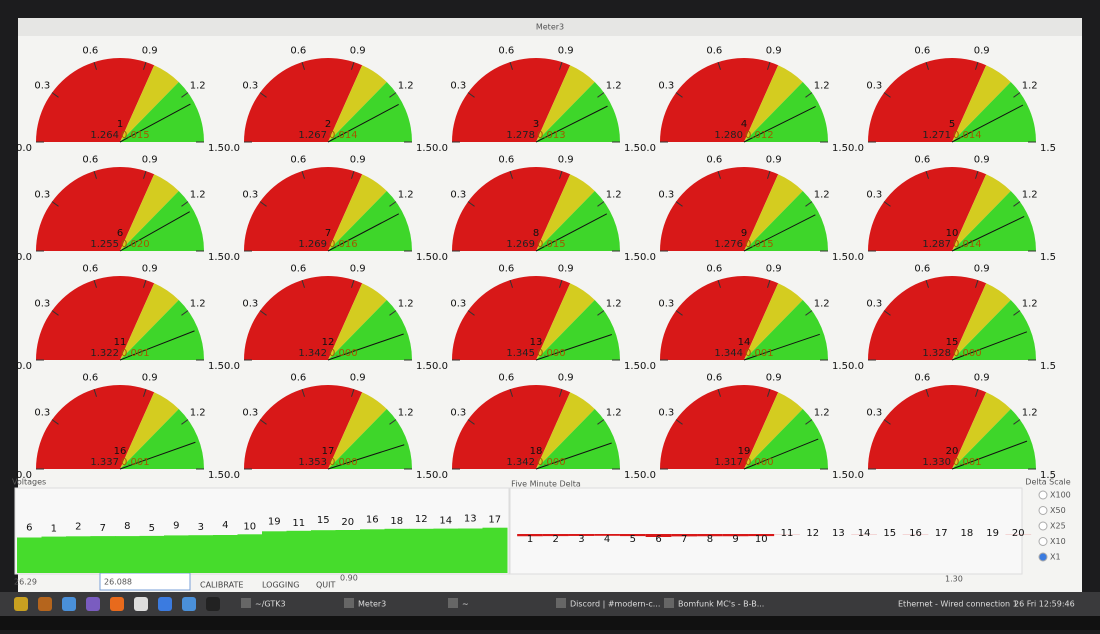 The height and width of the screenshot is (634, 1100). I want to click on gauge-voltage: 1.317, so click(728, 462).